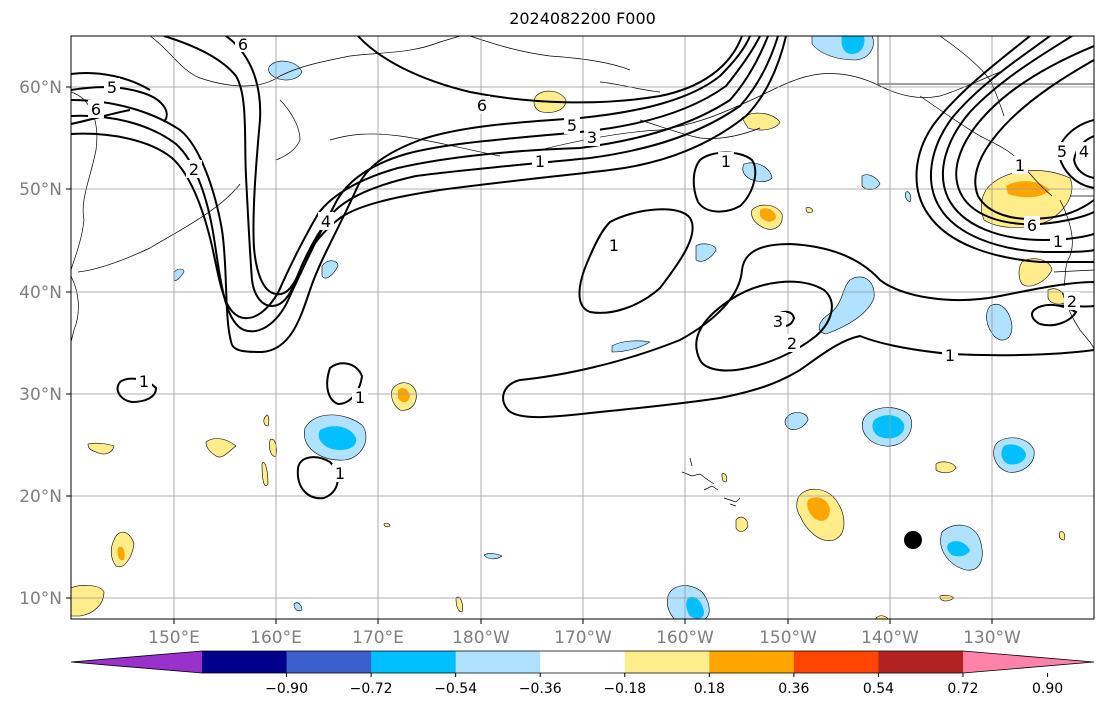 This screenshot has width=1105, height=712. What do you see at coordinates (793, 689) in the screenshot?
I see `colorbar-tick-label: 0.36` at bounding box center [793, 689].